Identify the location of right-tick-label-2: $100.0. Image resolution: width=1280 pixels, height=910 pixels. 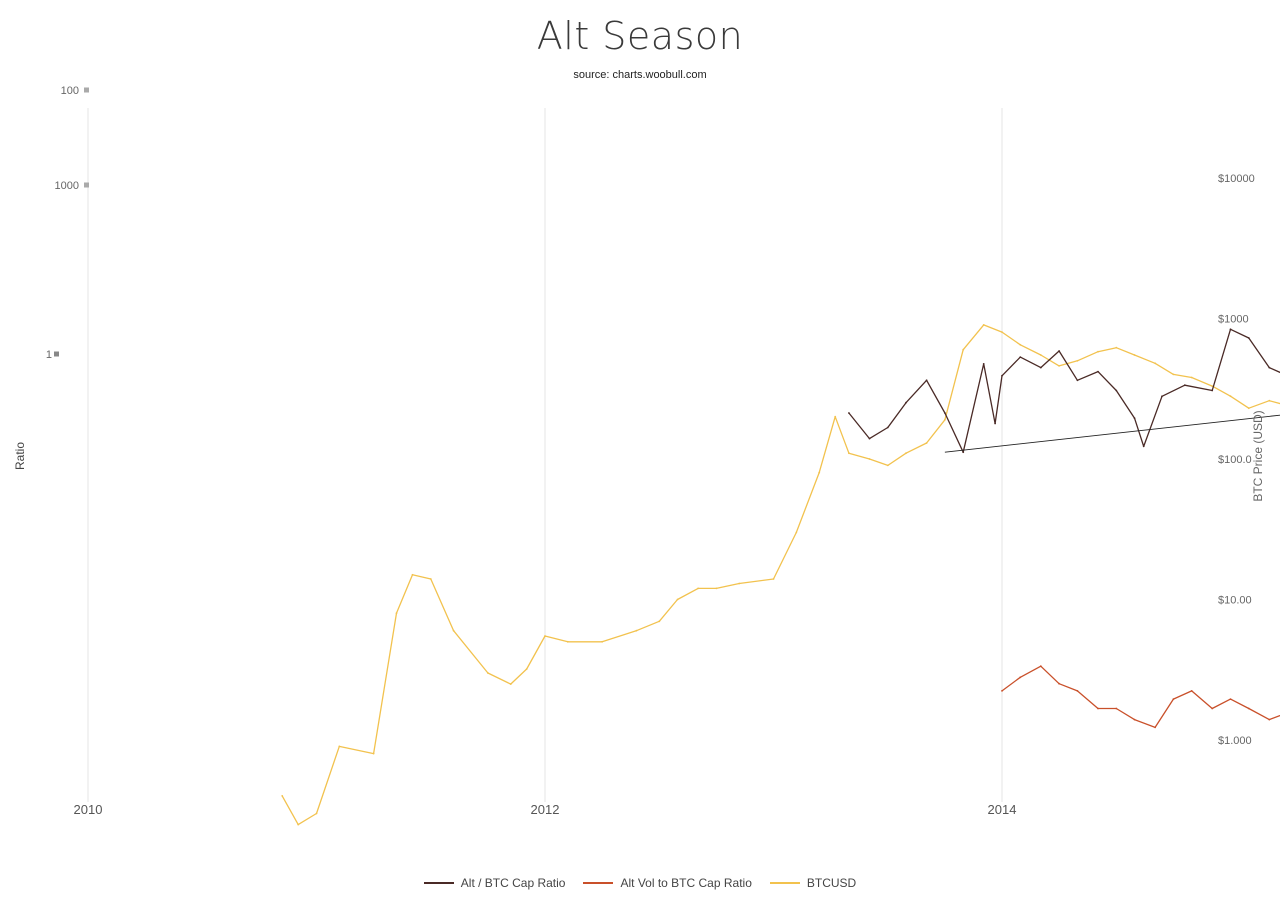
(1235, 460).